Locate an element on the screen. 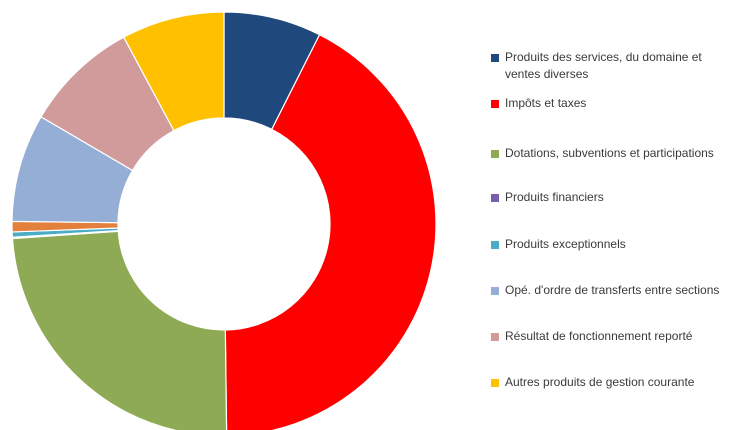 Image resolution: width=734 pixels, height=430 pixels. legend-item-4: Produits exceptionnels is located at coordinates (612, 244).